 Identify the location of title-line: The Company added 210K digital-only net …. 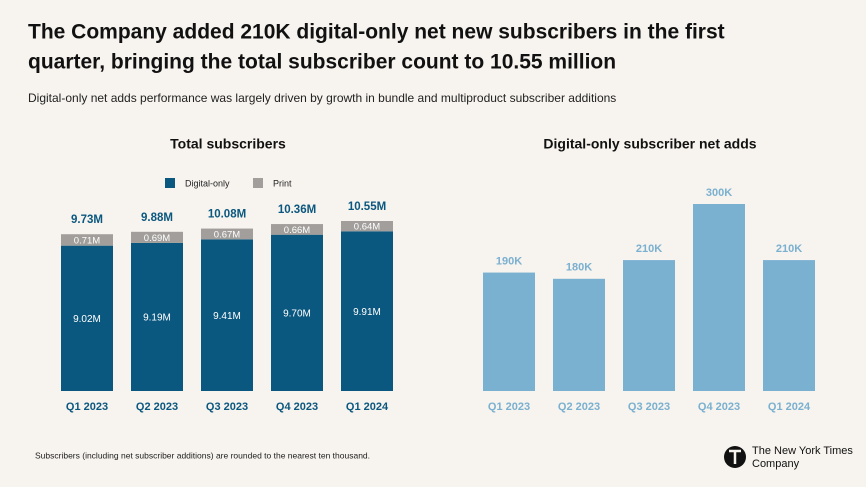
(376, 32).